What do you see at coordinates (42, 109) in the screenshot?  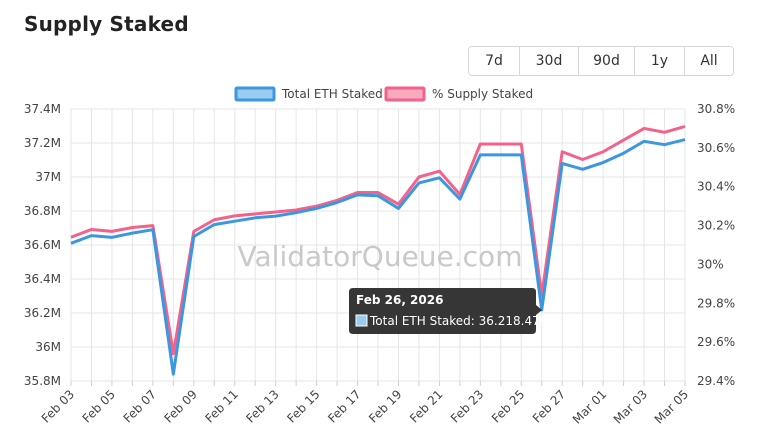 I see `y-left-tick-label: 37.4M` at bounding box center [42, 109].